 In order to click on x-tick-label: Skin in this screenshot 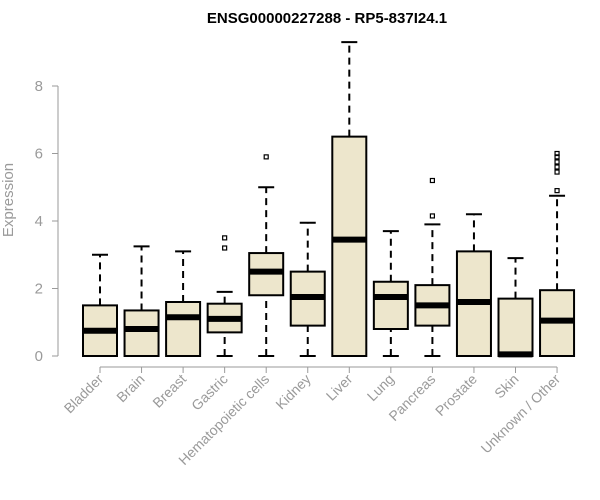, I will do `click(506, 386)`.